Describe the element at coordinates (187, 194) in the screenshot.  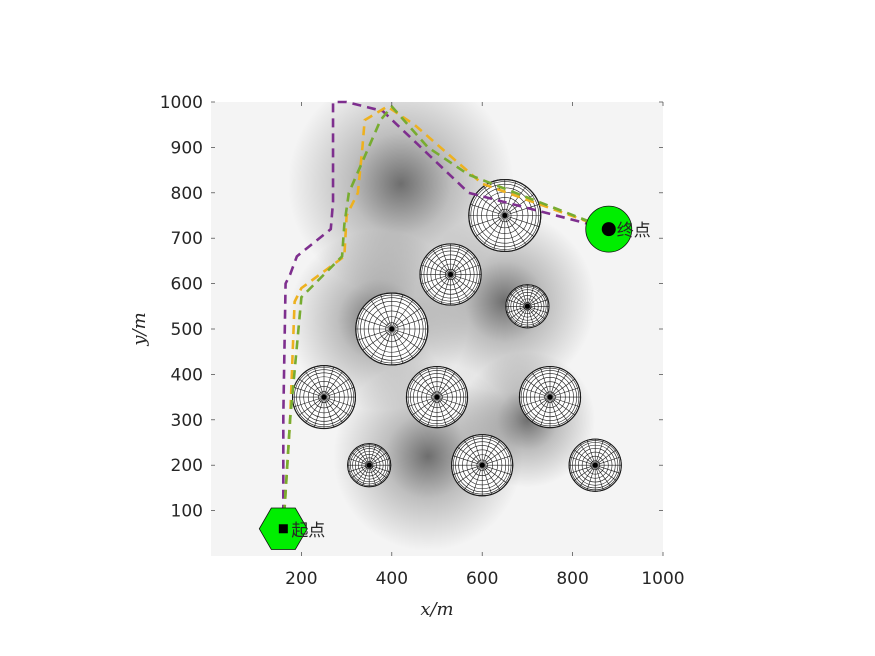
I see `y-tick-label: 800` at that location.